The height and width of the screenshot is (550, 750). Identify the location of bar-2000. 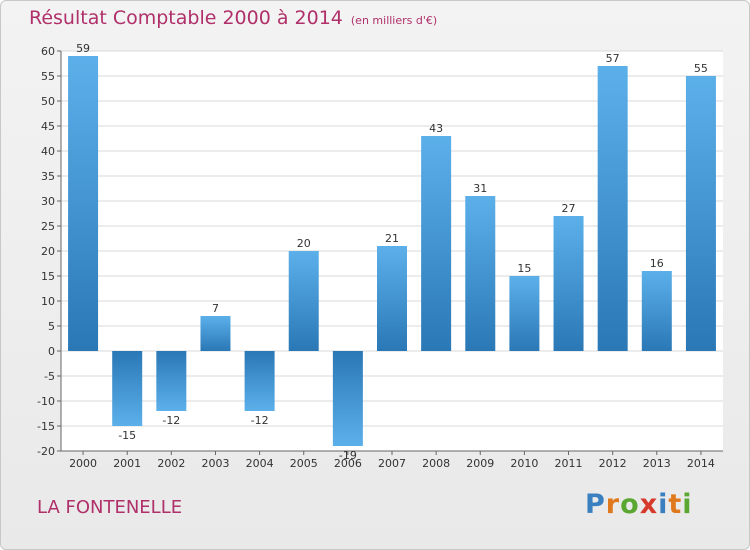
(83, 203).